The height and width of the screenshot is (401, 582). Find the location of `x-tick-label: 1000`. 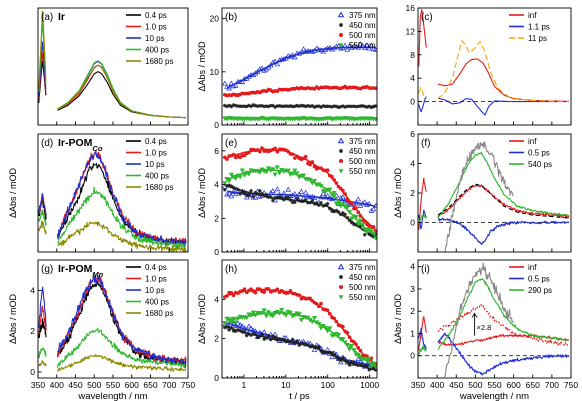

x-tick-label: 1000 is located at coordinates (369, 385).